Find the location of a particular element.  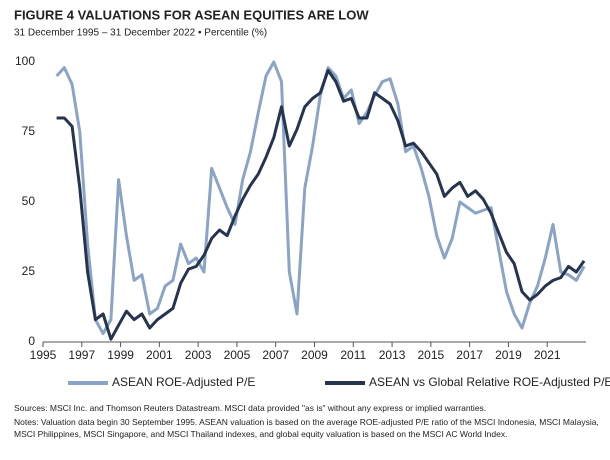

y-tick-label: 0 is located at coordinates (31, 341).